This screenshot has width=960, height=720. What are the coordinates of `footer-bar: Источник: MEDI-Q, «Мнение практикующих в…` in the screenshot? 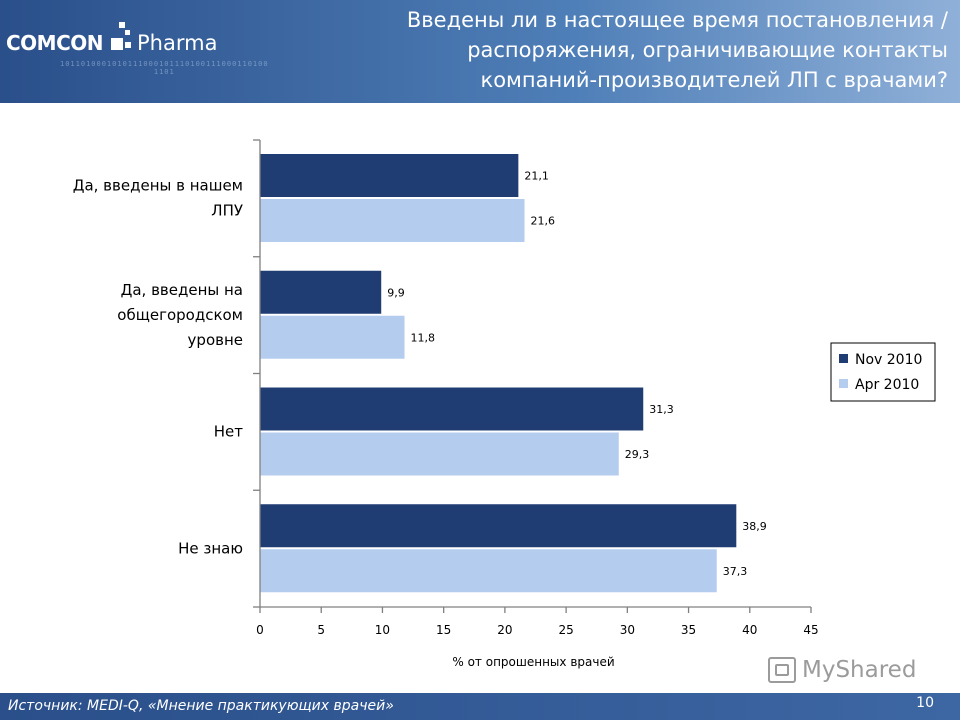 It's located at (480, 706).